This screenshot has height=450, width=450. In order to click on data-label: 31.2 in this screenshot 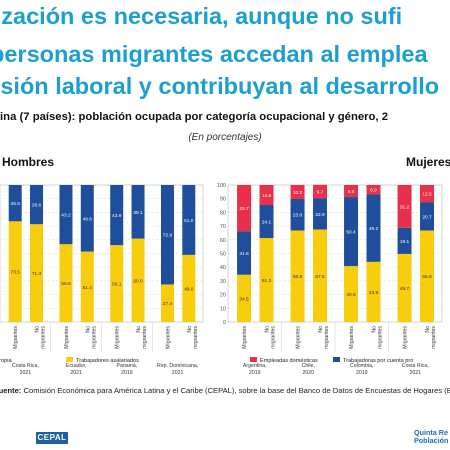, I will do `click(405, 207)`.